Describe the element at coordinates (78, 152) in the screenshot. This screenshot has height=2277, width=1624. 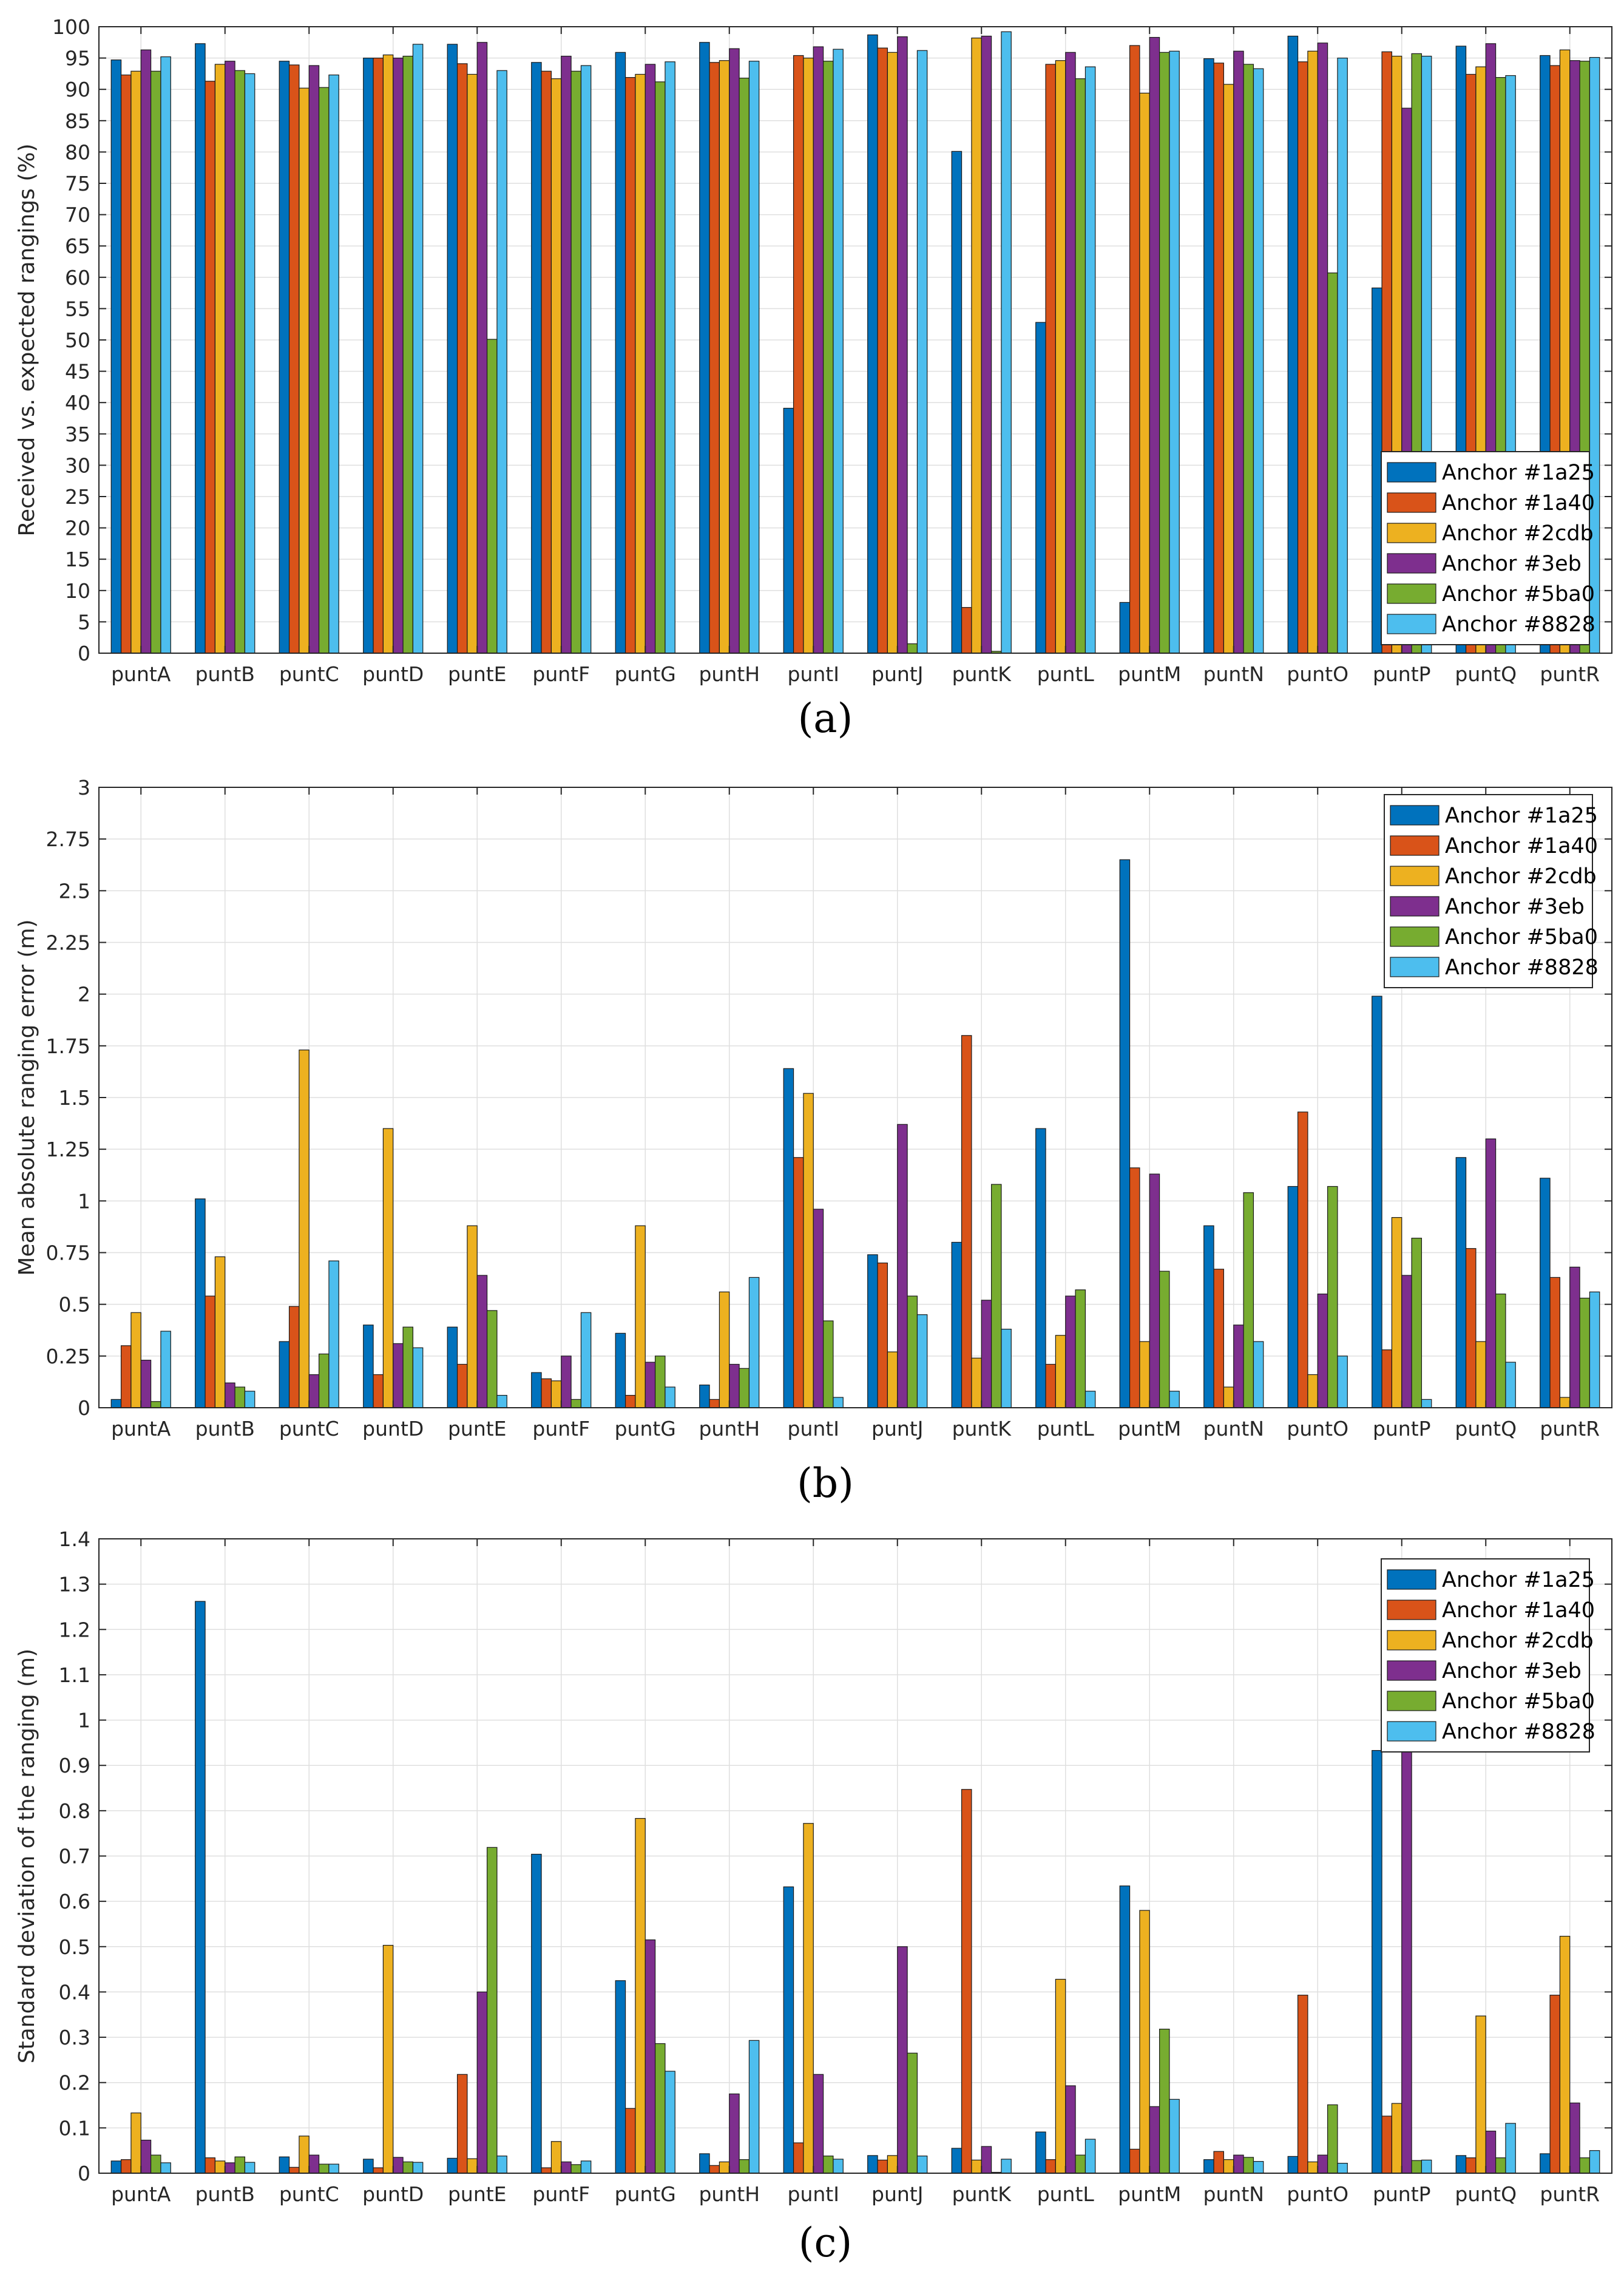
I see `y-tick-label: 80` at that location.